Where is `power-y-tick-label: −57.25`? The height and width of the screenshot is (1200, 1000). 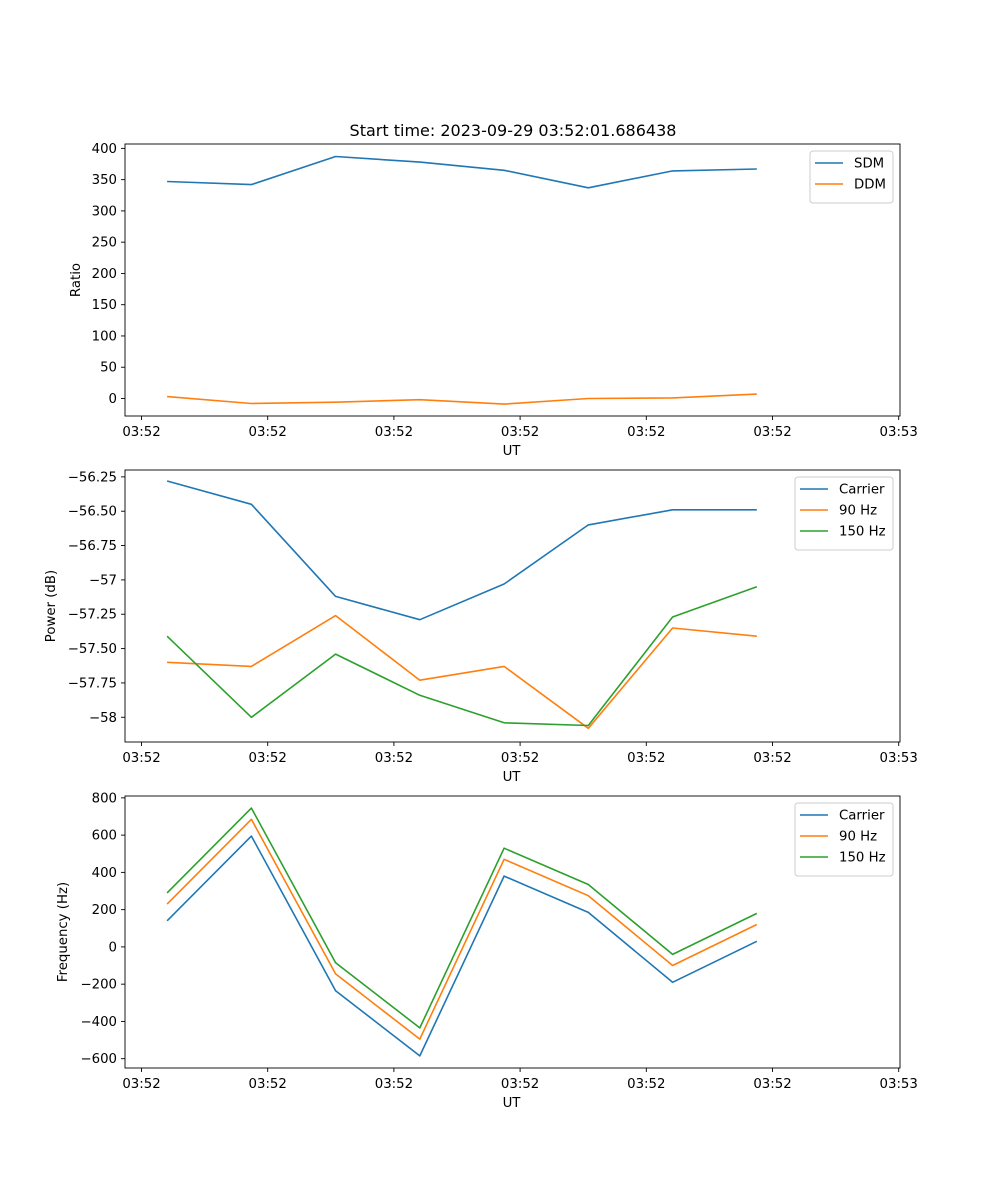 power-y-tick-label: −57.25 is located at coordinates (92, 615).